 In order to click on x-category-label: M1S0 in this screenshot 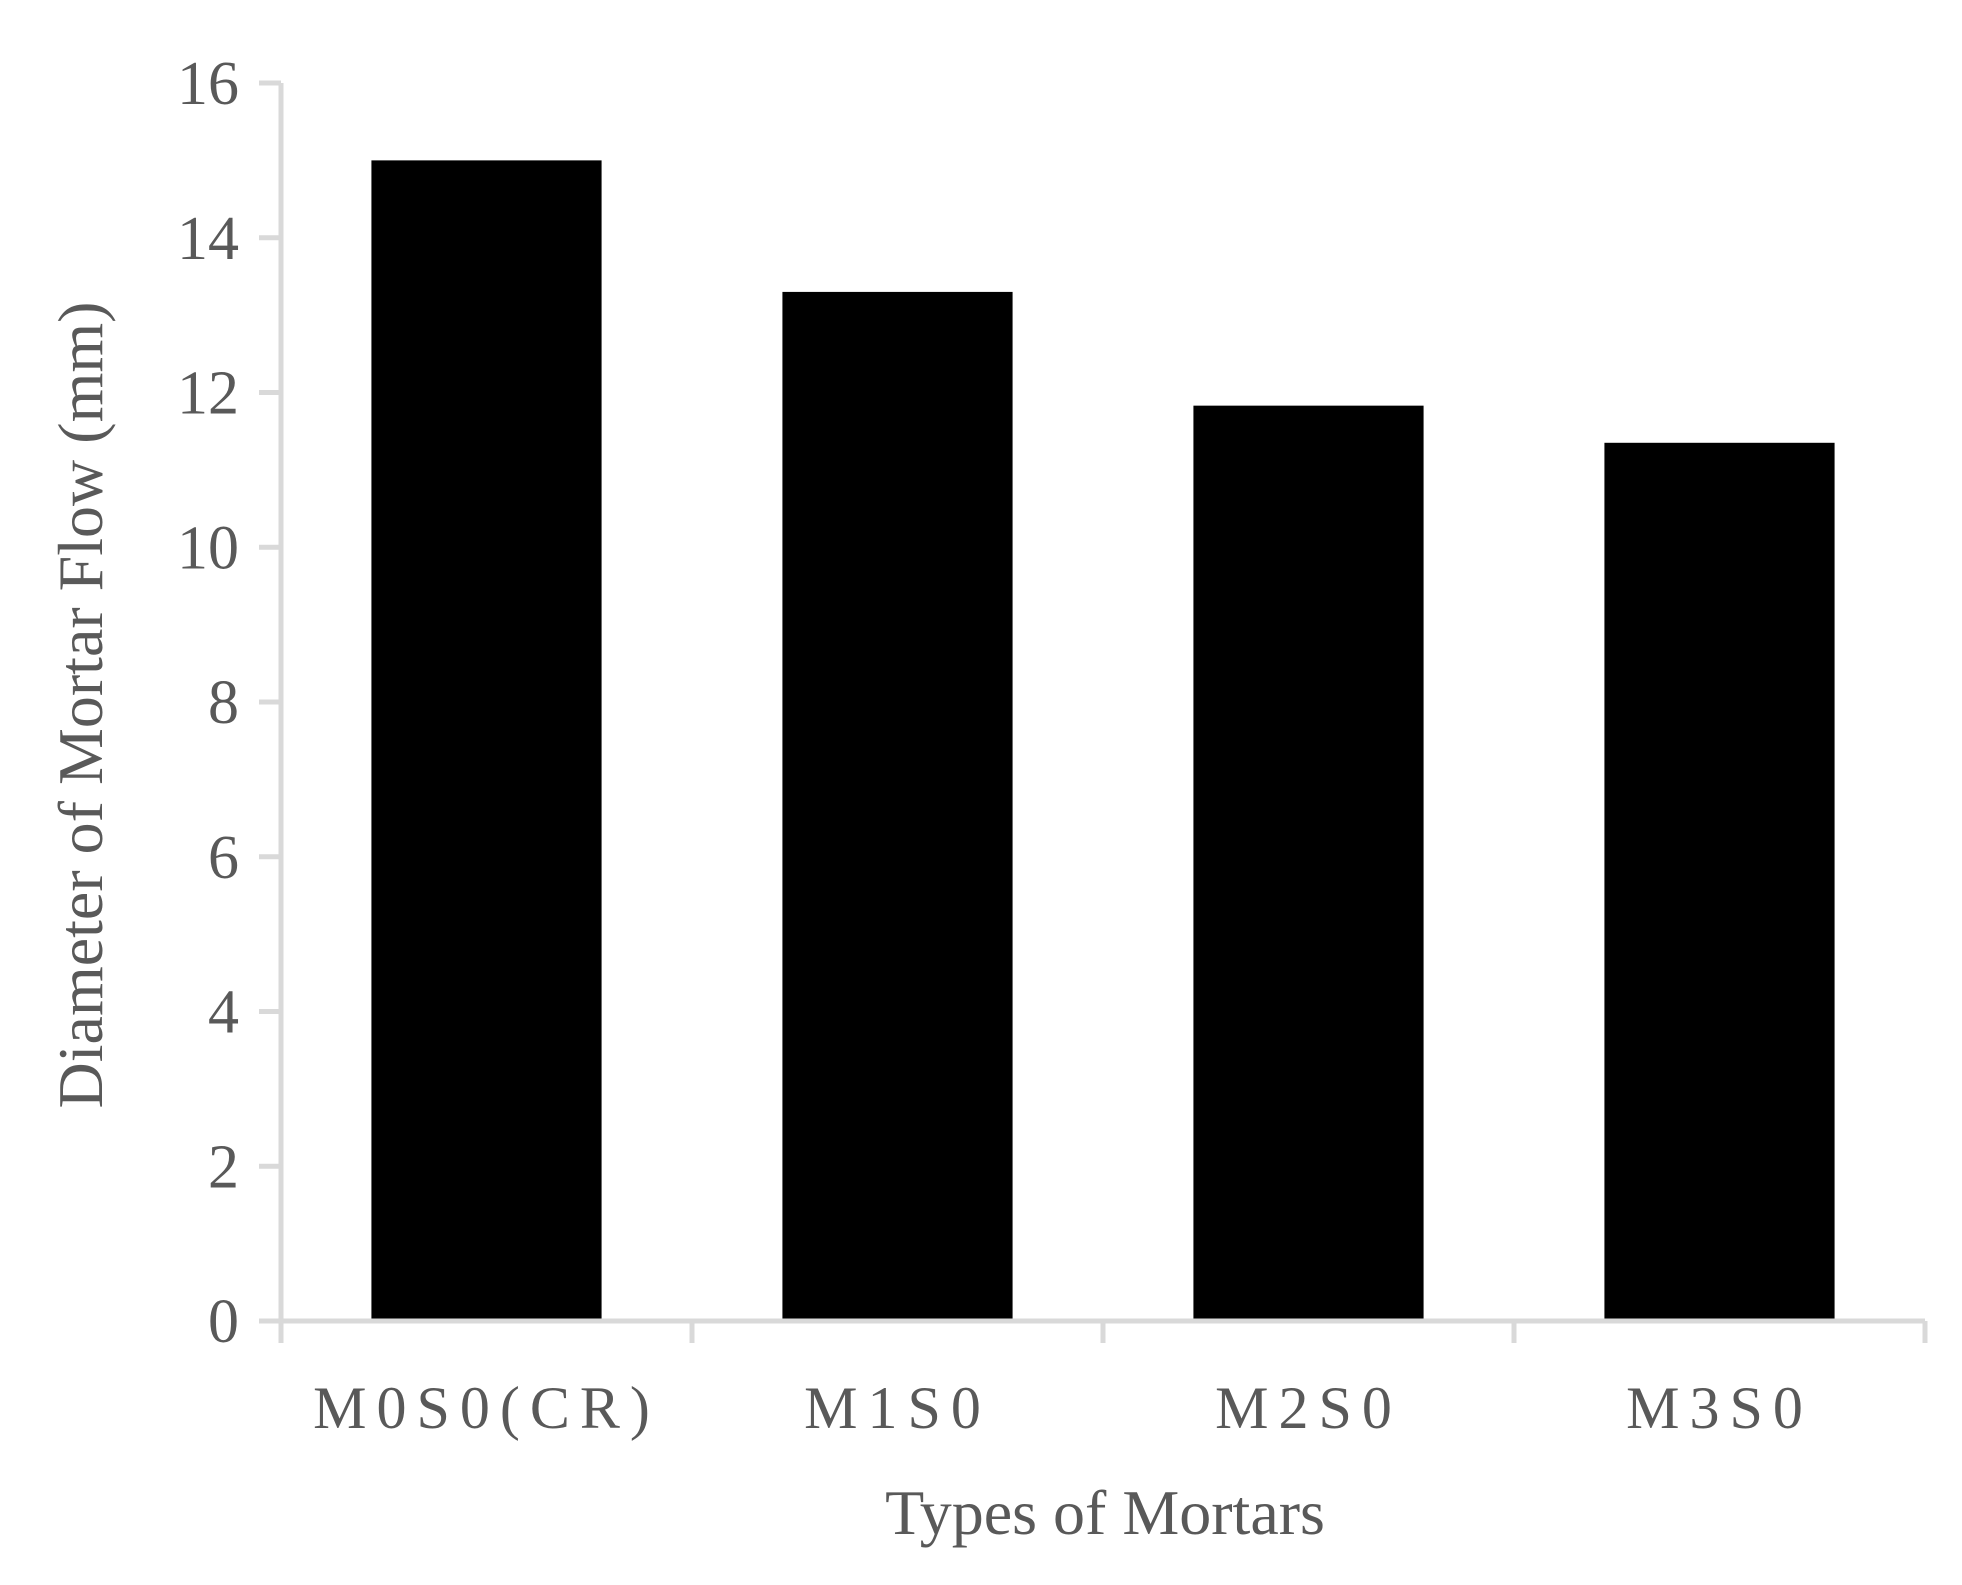, I will do `click(897, 1408)`.